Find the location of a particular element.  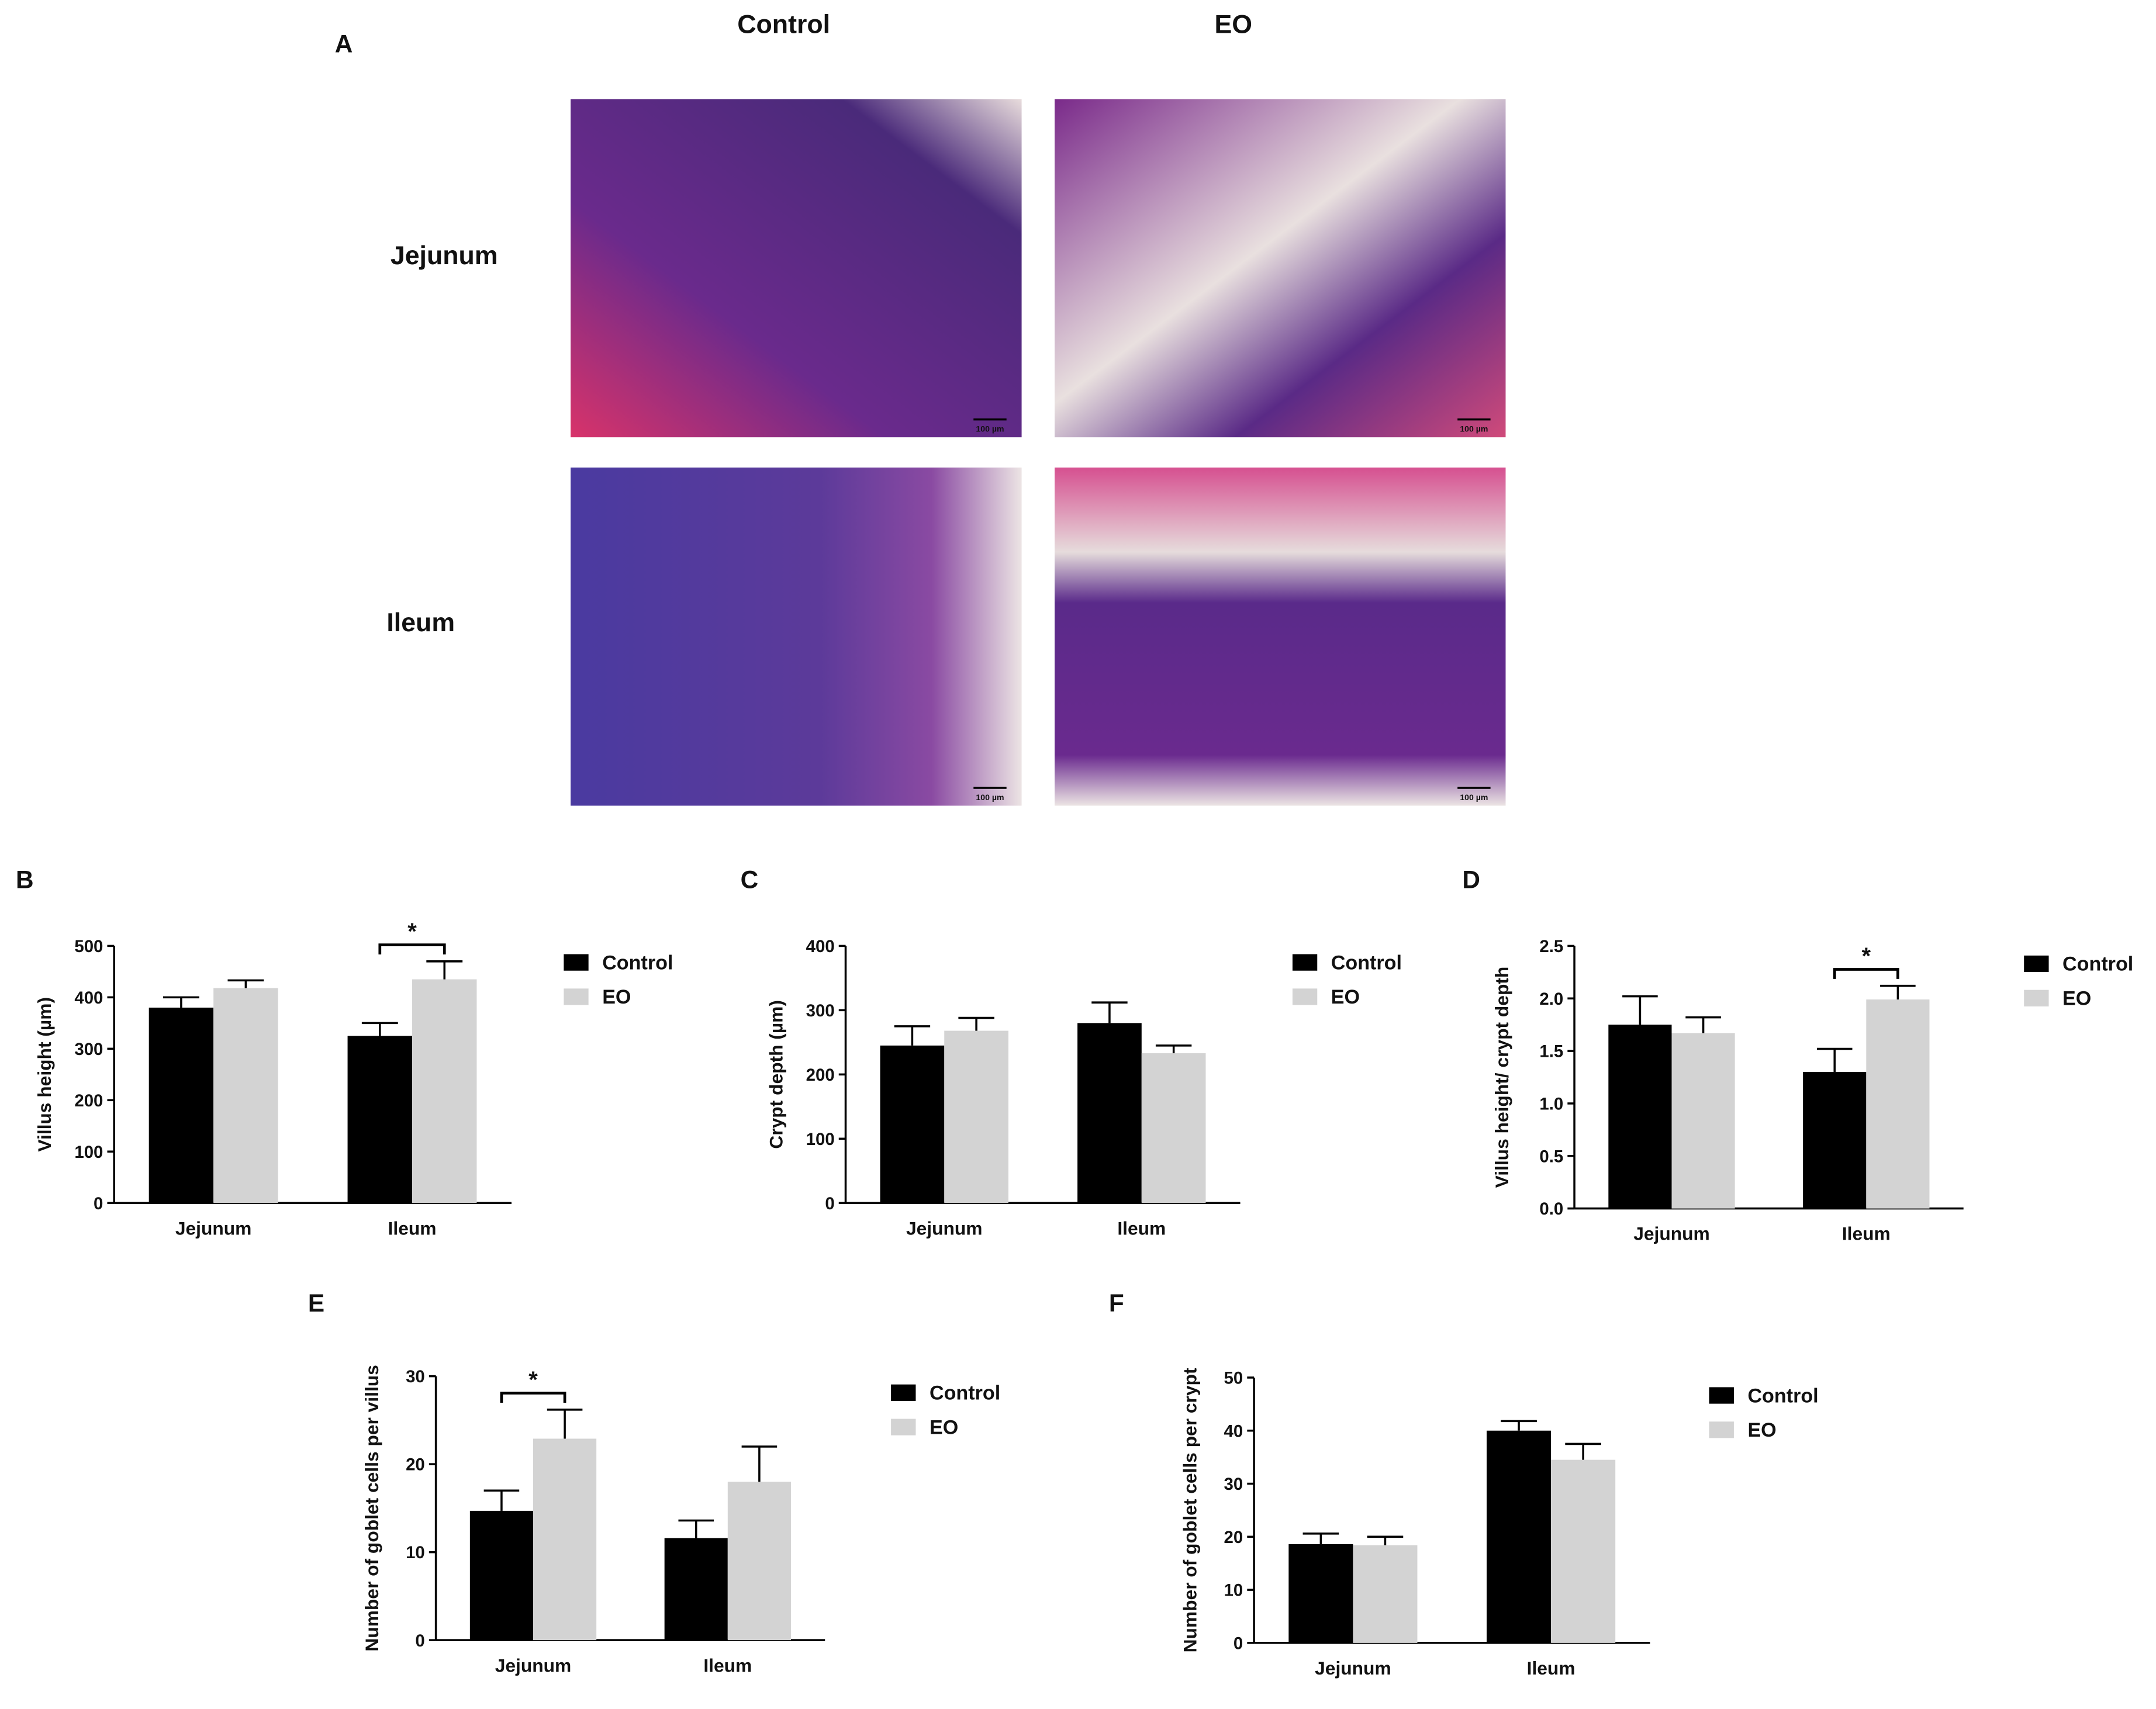

panel-label: A is located at coordinates (344, 44).